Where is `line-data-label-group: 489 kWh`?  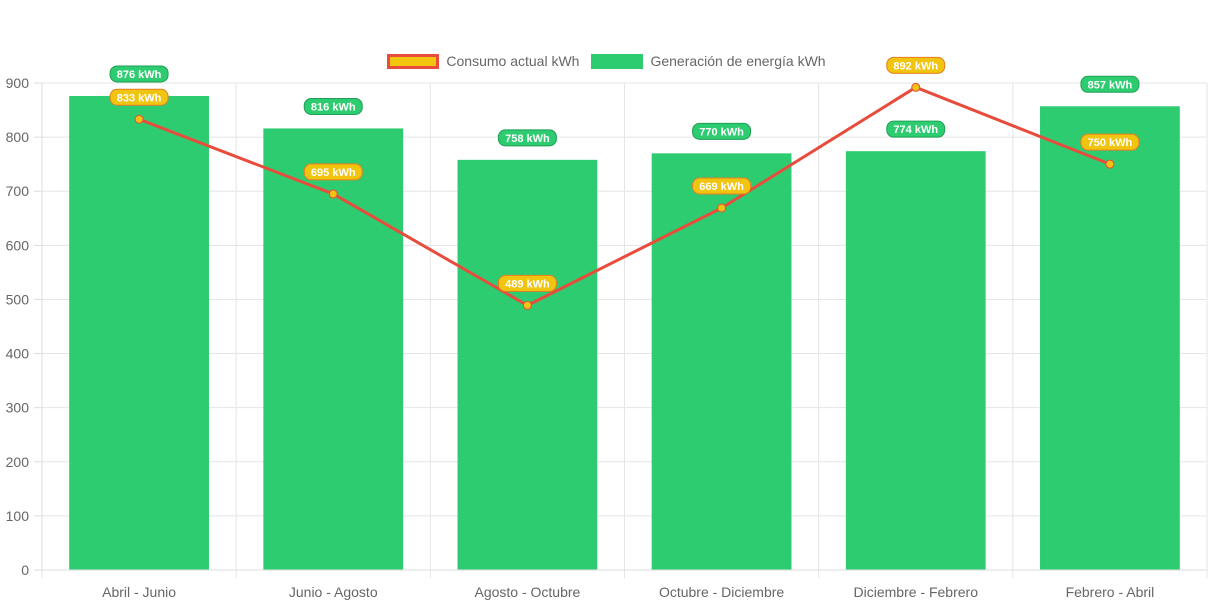 line-data-label-group: 489 kWh is located at coordinates (527, 283).